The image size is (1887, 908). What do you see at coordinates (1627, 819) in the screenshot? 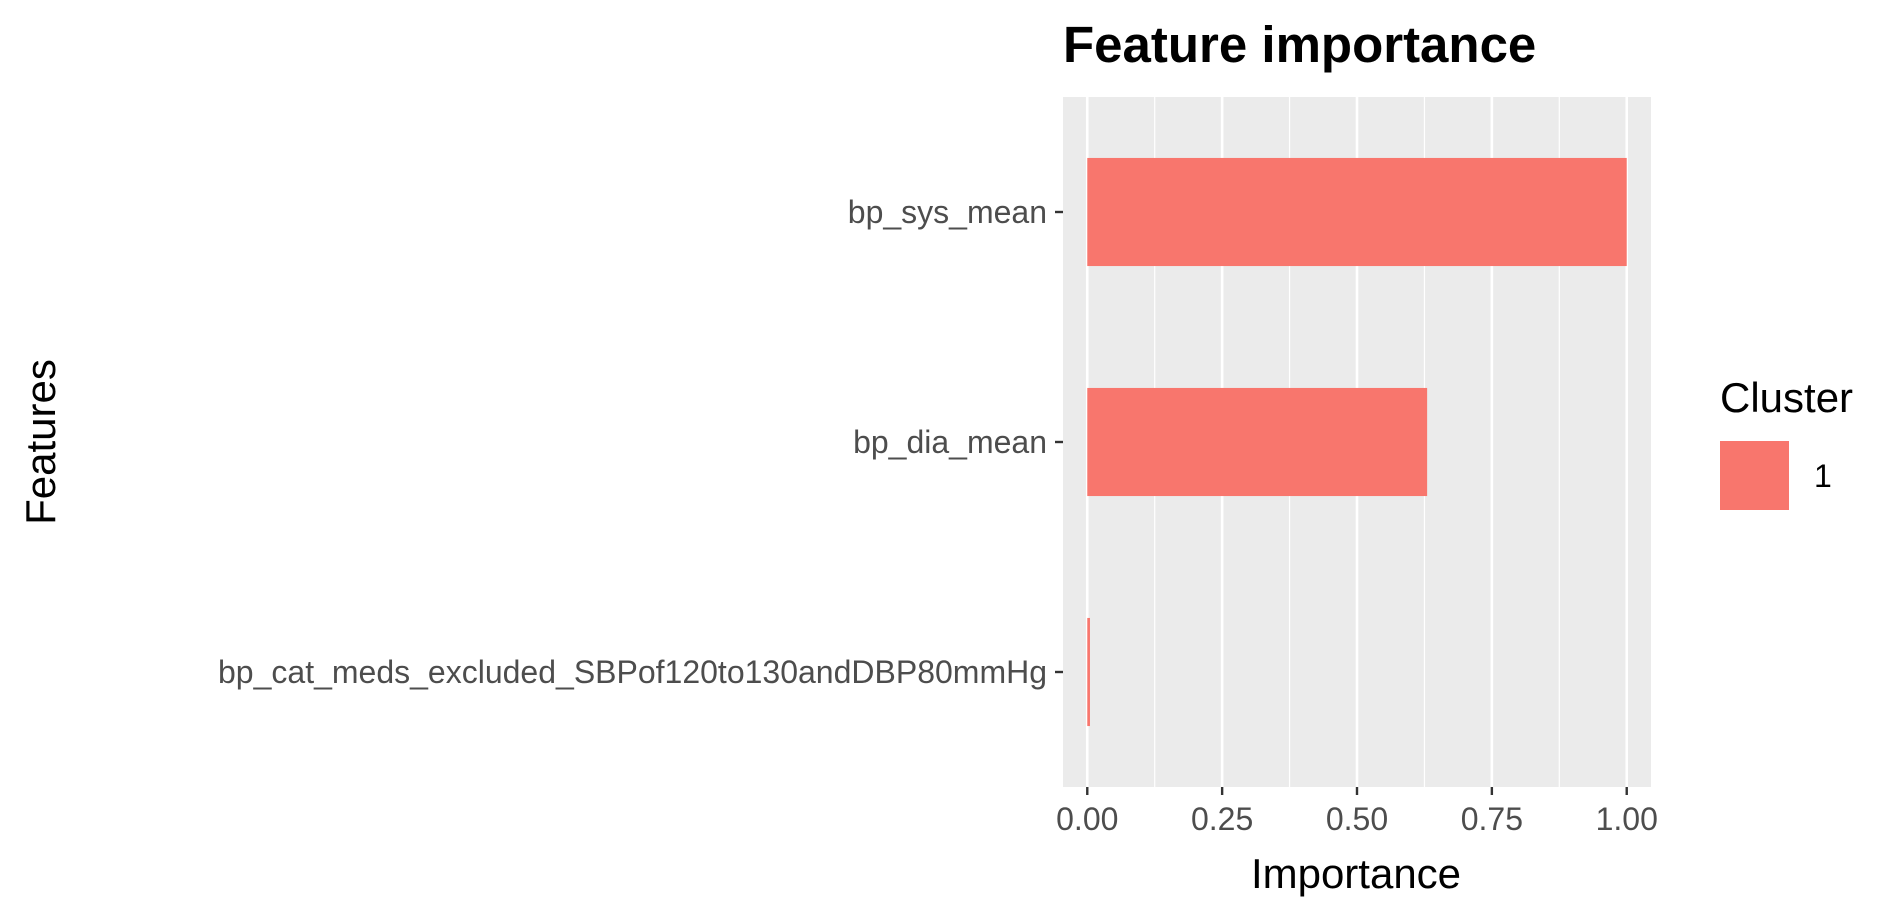
I see `x-tick-label: 1.00` at bounding box center [1627, 819].